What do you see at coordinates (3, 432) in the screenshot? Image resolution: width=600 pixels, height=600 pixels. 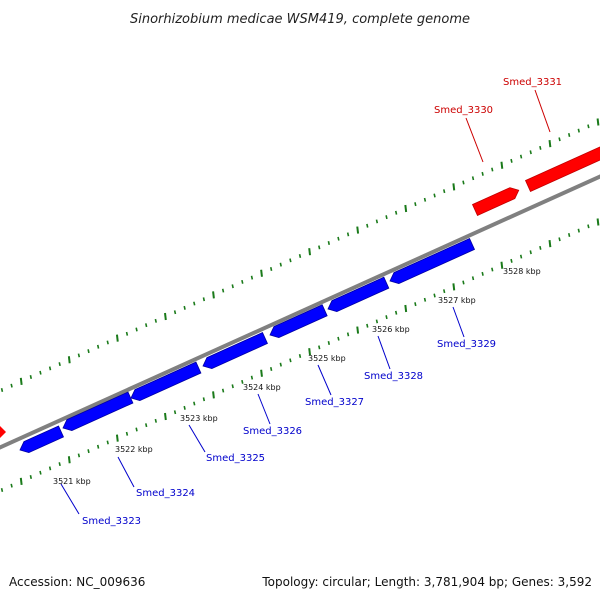 I see `gene-arrow-partial` at bounding box center [3, 432].